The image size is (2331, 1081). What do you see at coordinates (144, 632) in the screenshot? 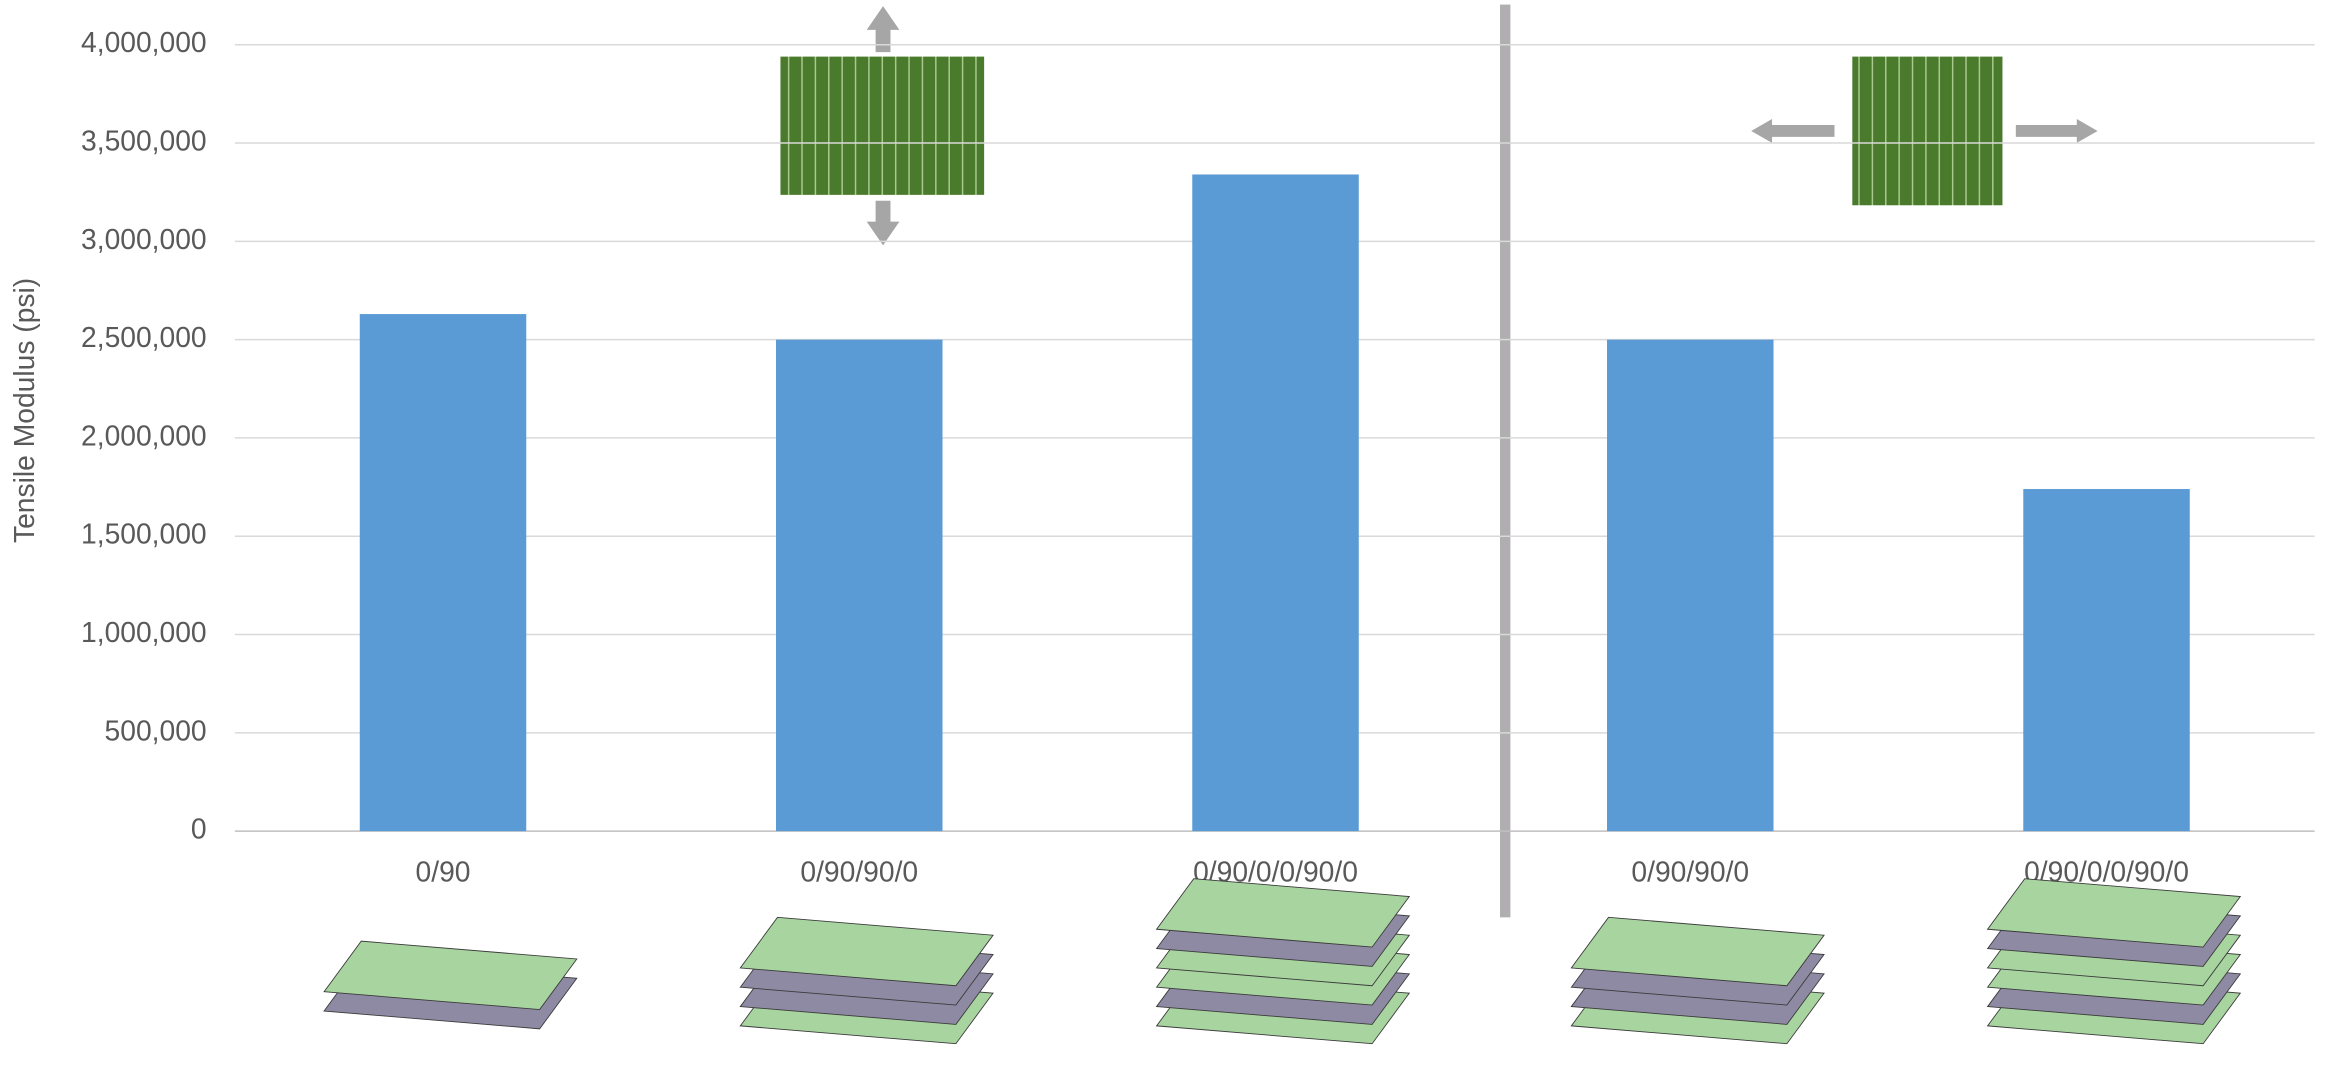
I see `y-tick-label: 1,000,000` at bounding box center [144, 632].